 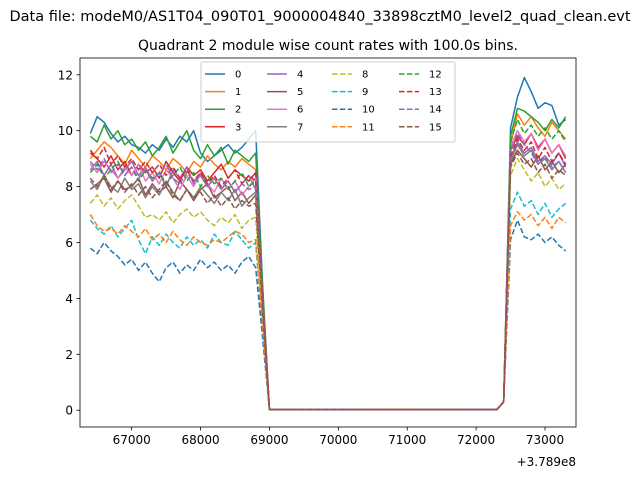 What do you see at coordinates (69, 243) in the screenshot?
I see `y-tick-label: 6` at bounding box center [69, 243].